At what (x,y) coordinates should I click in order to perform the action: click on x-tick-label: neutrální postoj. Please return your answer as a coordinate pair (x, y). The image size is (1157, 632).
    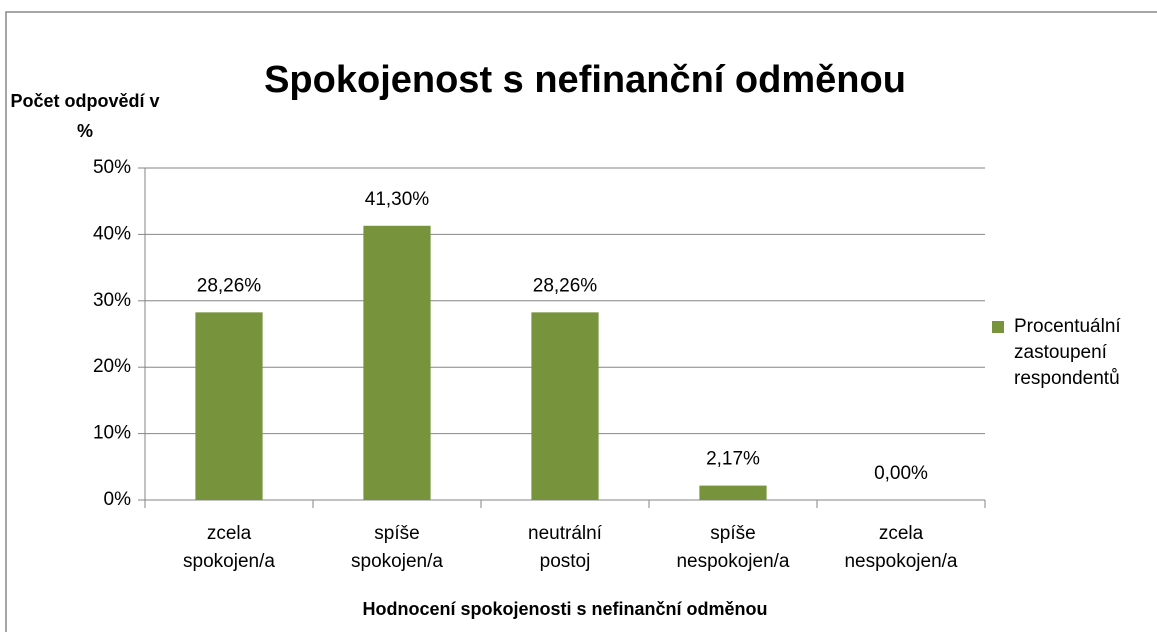
    Looking at the image, I should click on (565, 547).